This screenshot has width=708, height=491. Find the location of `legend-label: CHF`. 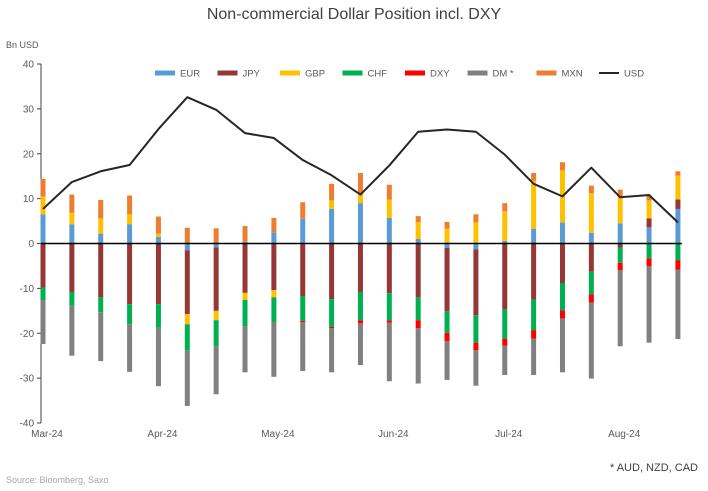

legend-label: CHF is located at coordinates (378, 74).